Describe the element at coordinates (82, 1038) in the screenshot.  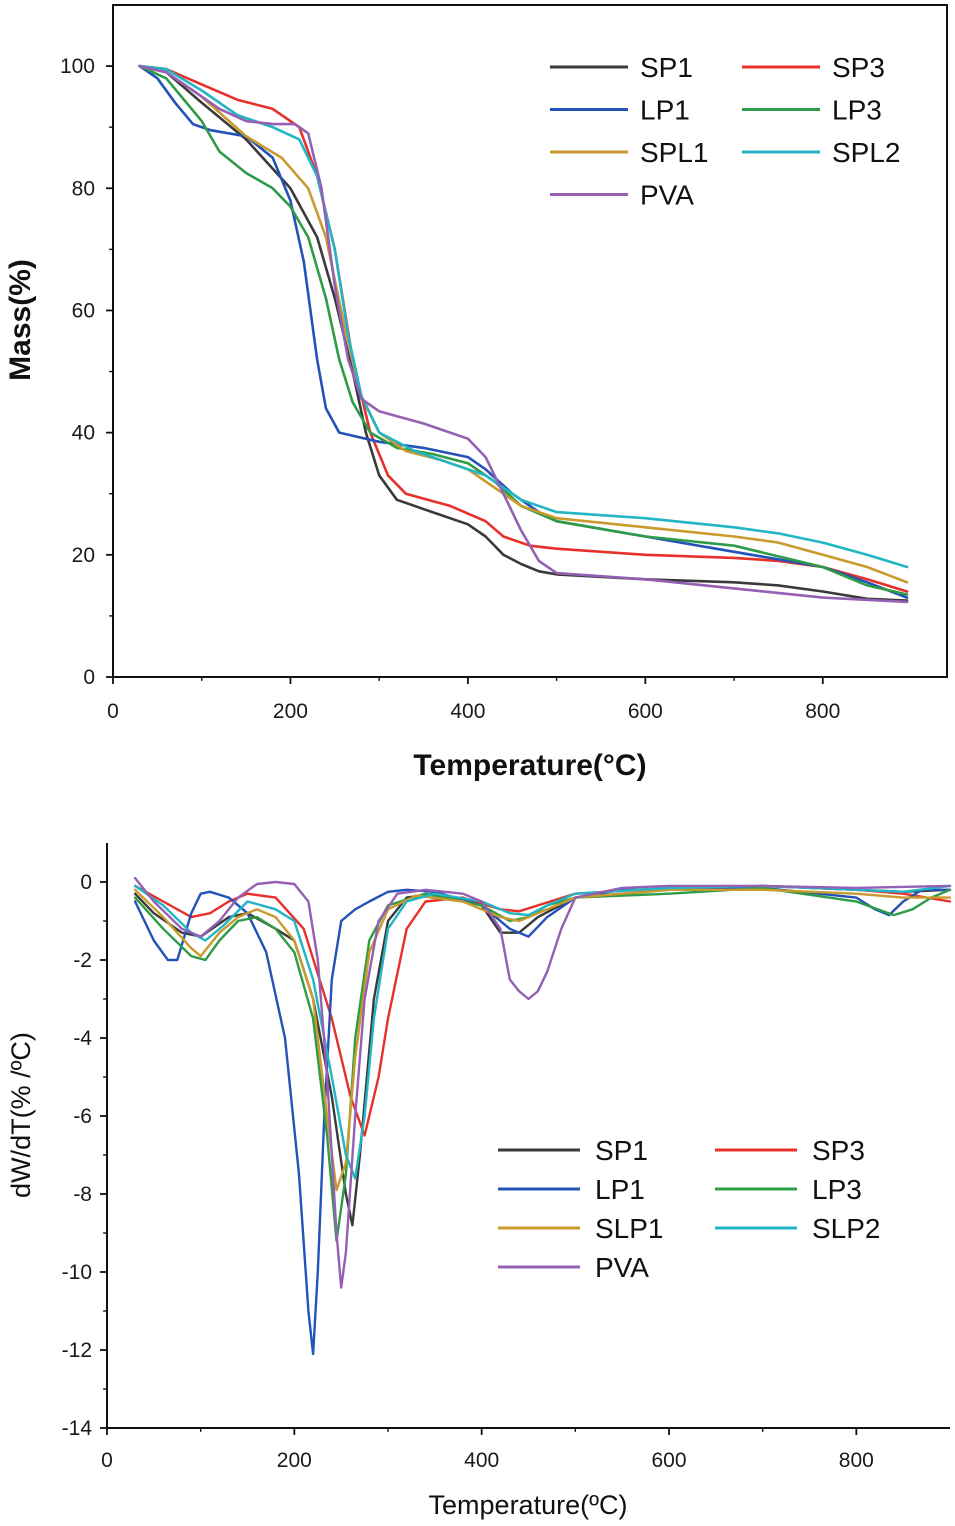
I see `y-tick-label: -4` at that location.